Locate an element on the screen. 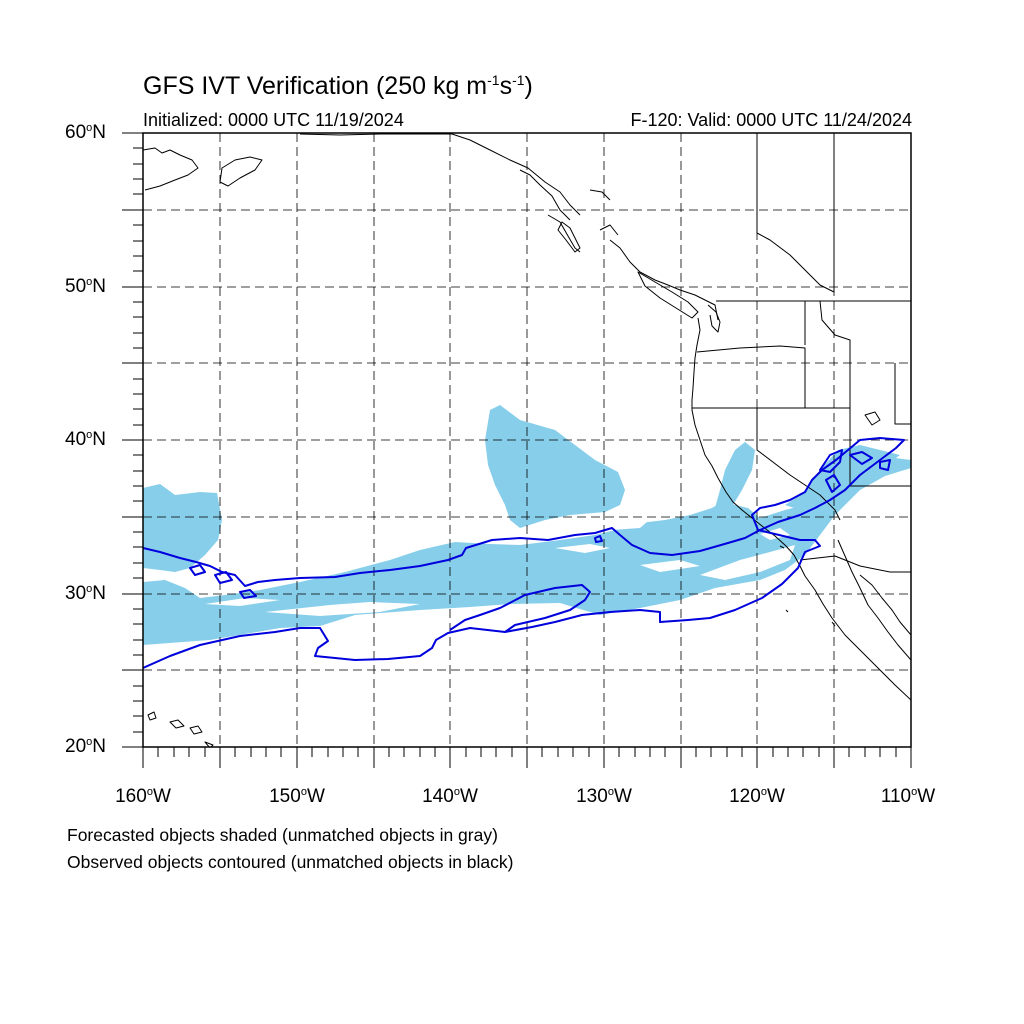  alaska-gulf-coast is located at coordinates (440, 174).